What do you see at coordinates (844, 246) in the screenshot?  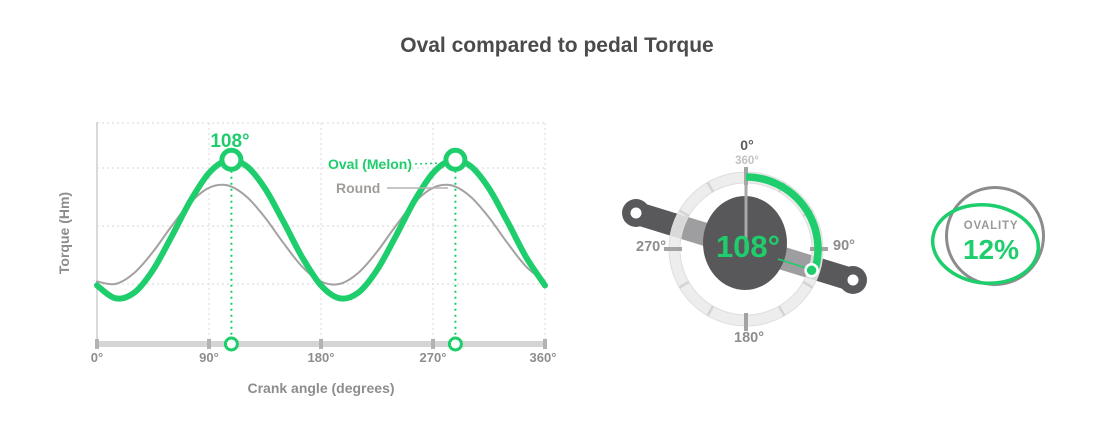 I see `dial-label-90: 90°` at bounding box center [844, 246].